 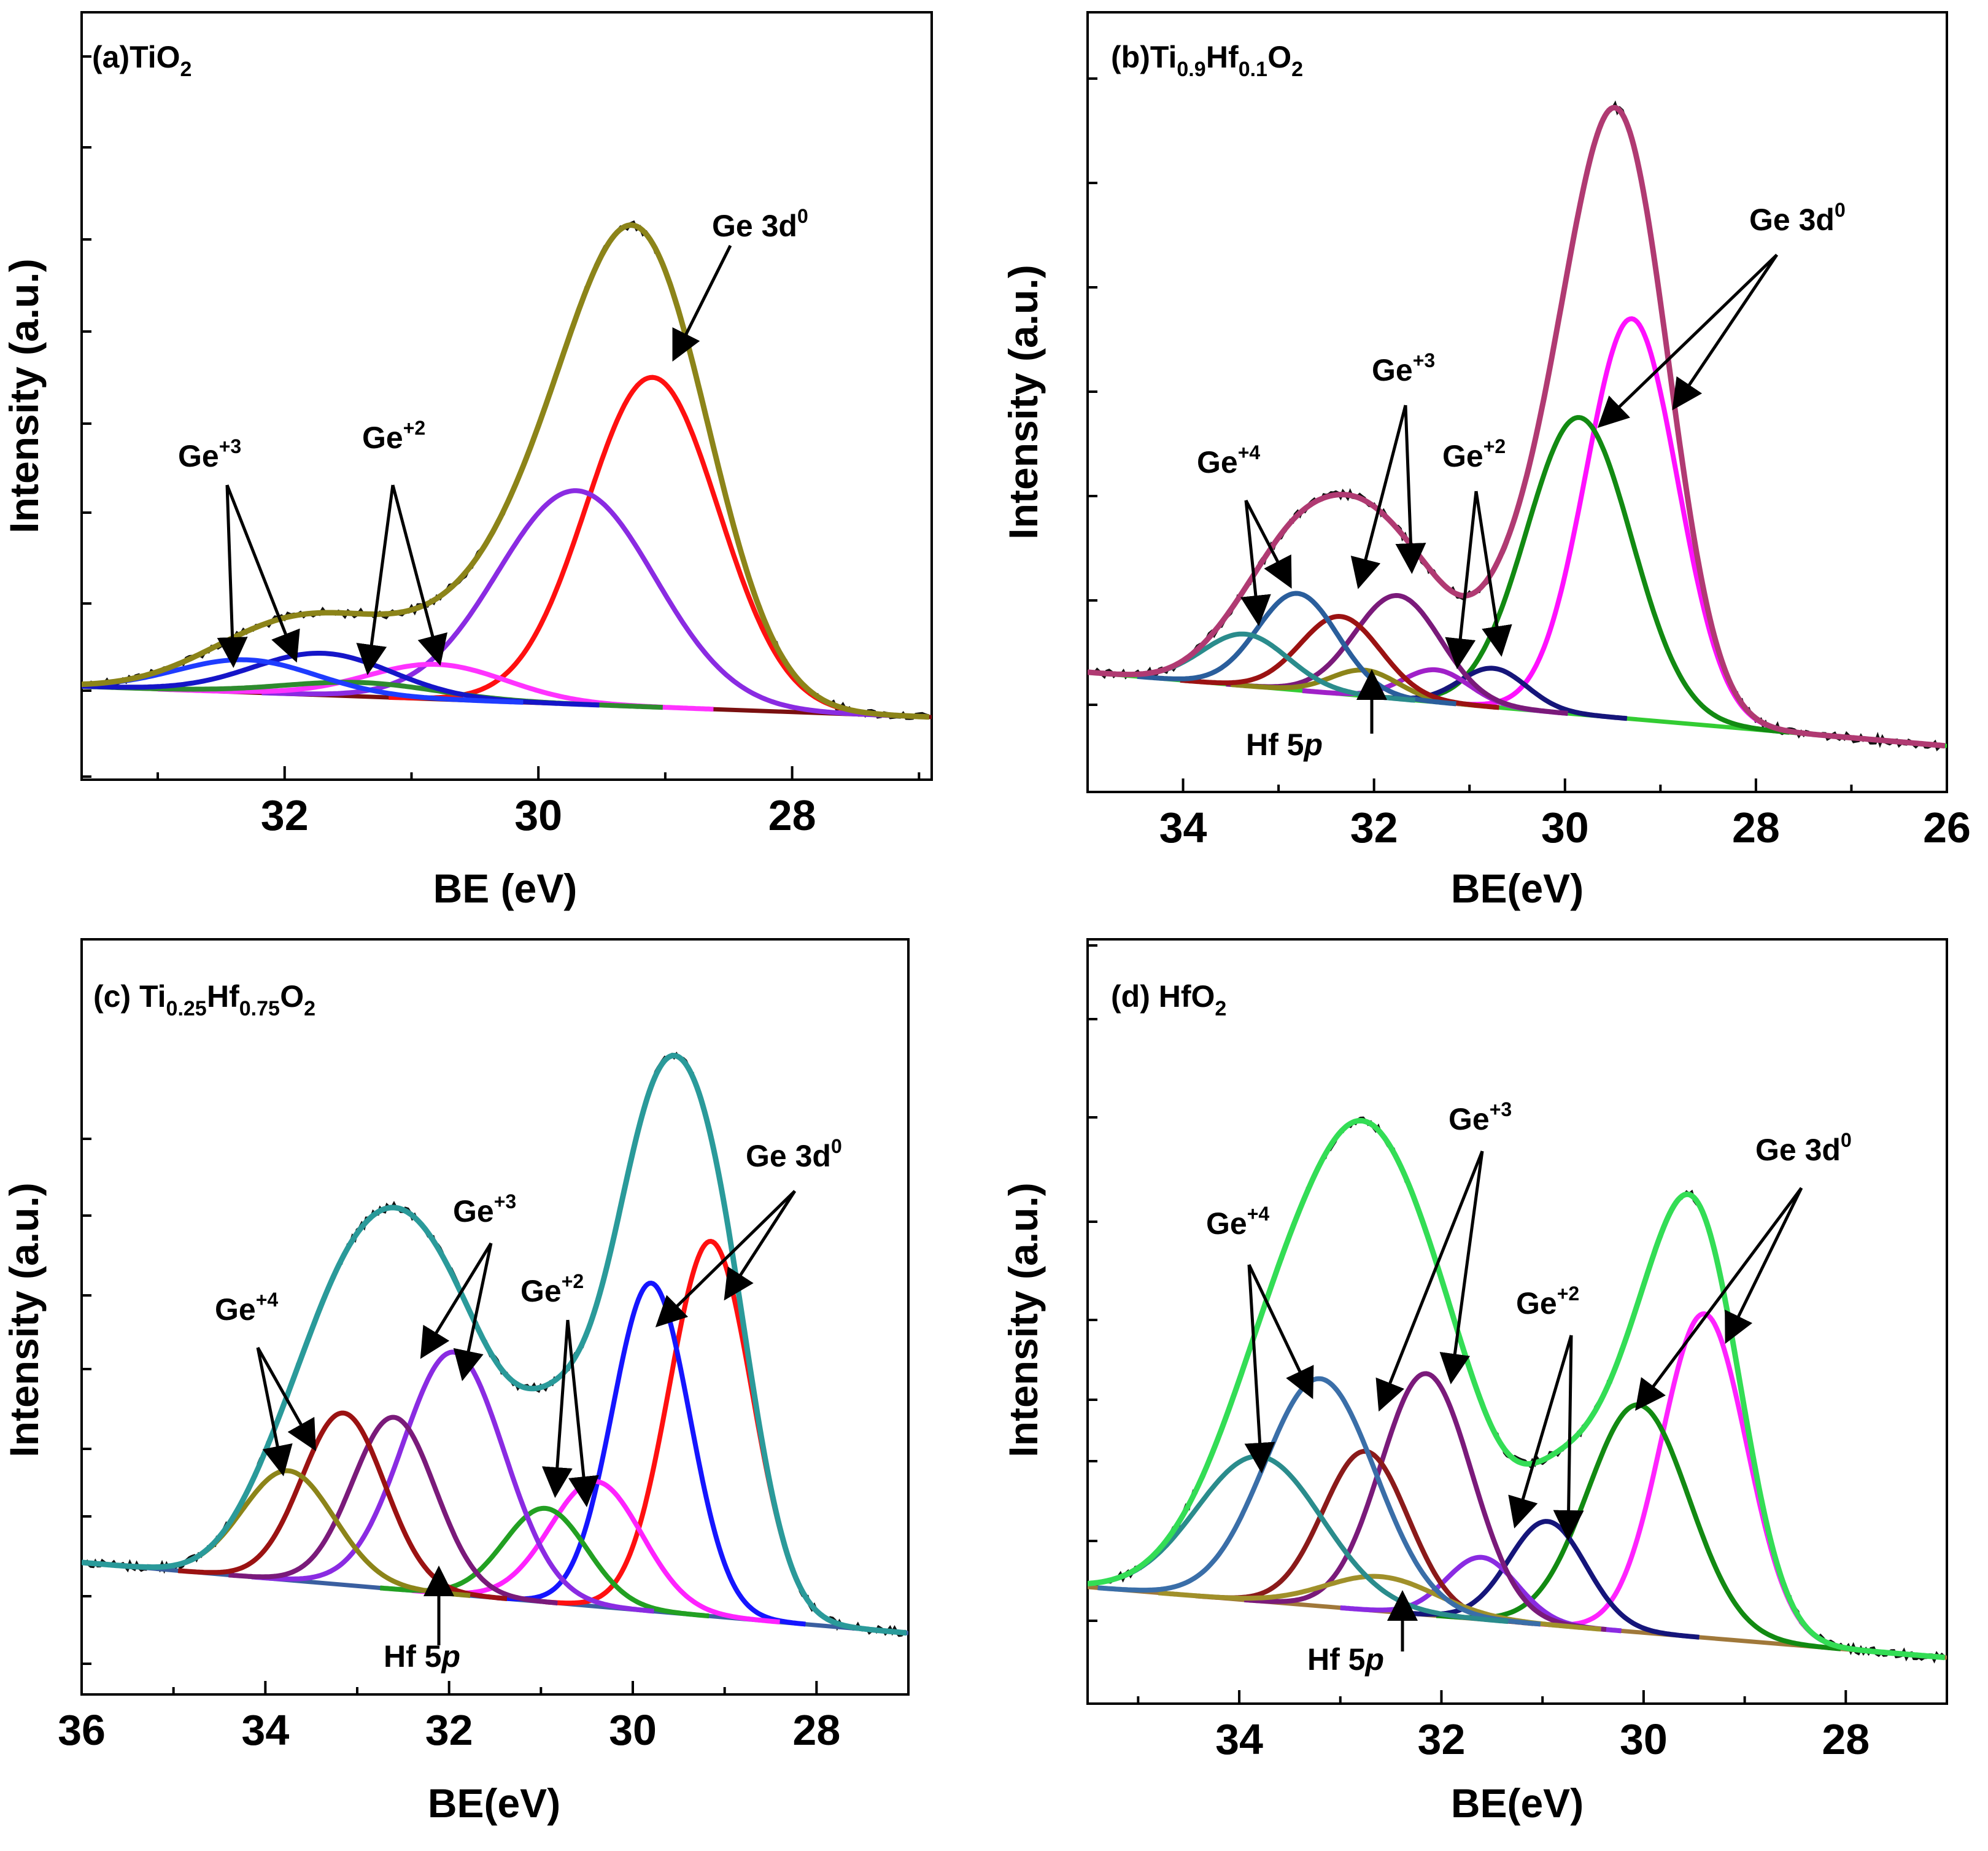 I want to click on x-tick-label: 26, so click(x=1947, y=828).